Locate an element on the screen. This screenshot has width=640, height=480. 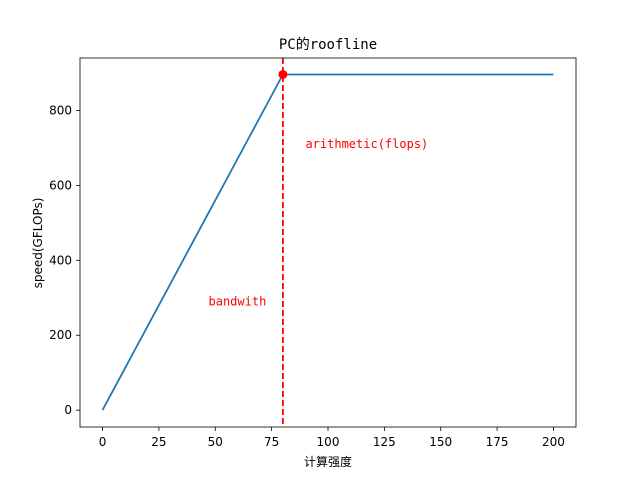
x-tick-label-75: 75 is located at coordinates (271, 442).